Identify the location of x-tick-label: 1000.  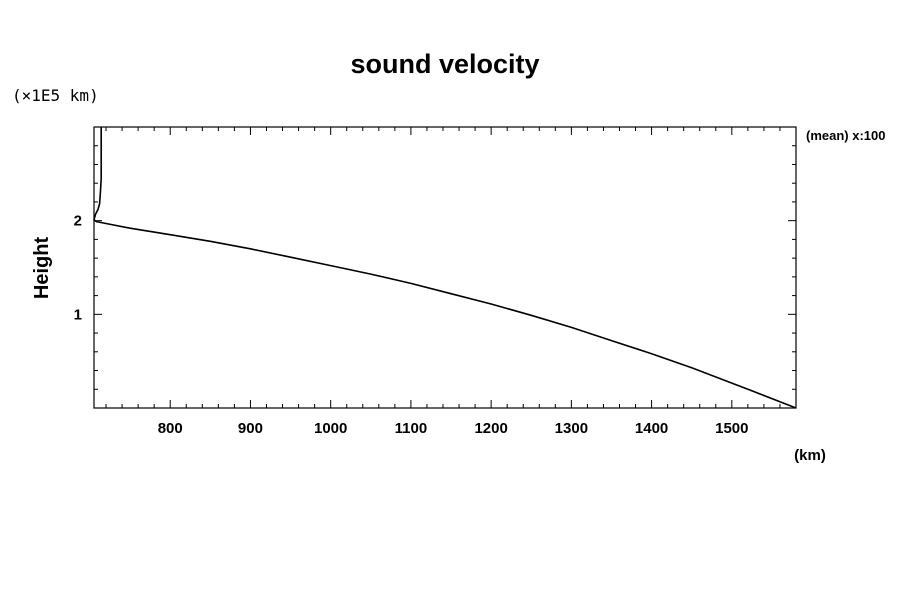
(330, 428).